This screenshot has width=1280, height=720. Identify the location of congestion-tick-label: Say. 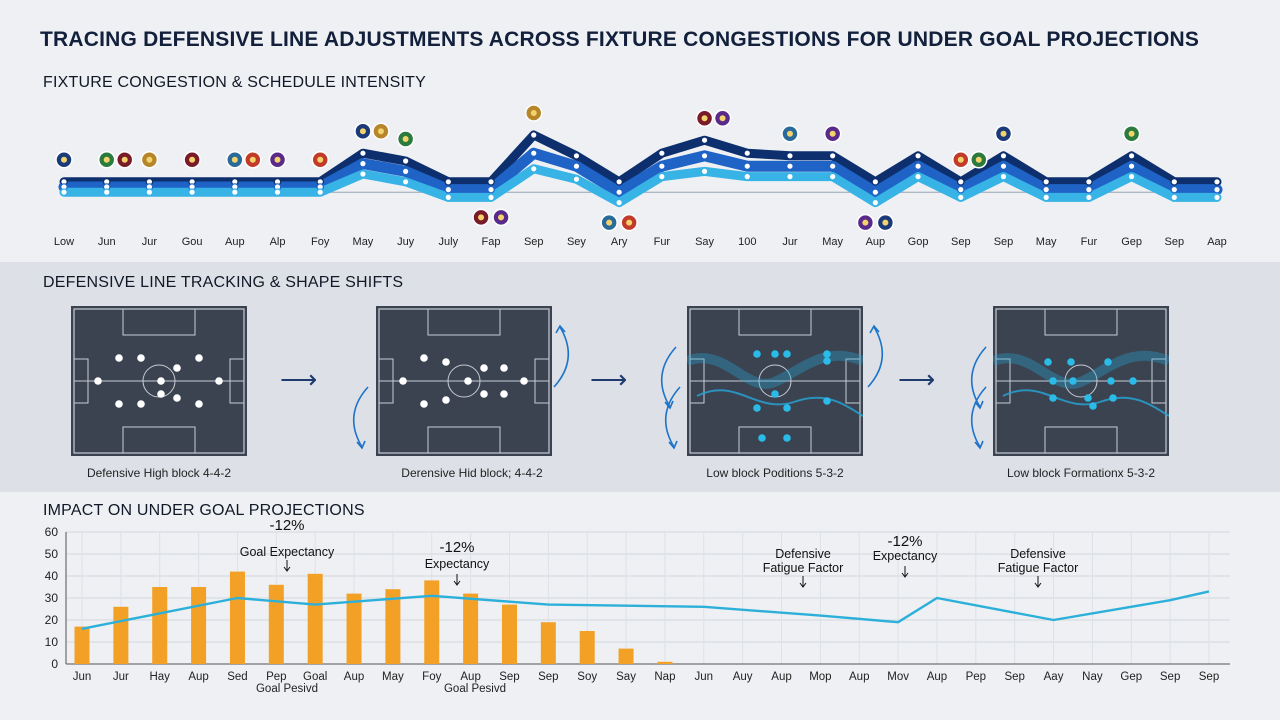
(704, 242).